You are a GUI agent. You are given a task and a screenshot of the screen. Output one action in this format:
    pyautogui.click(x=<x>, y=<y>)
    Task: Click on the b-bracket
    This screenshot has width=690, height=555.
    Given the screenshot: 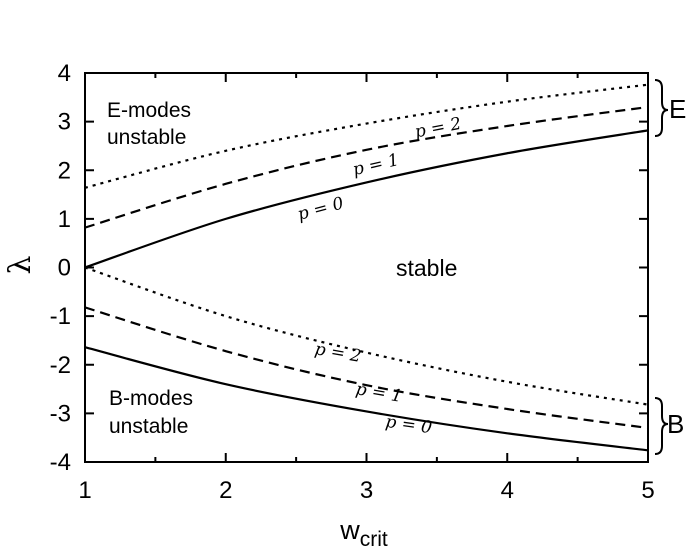 What is the action you would take?
    pyautogui.click(x=661, y=426)
    